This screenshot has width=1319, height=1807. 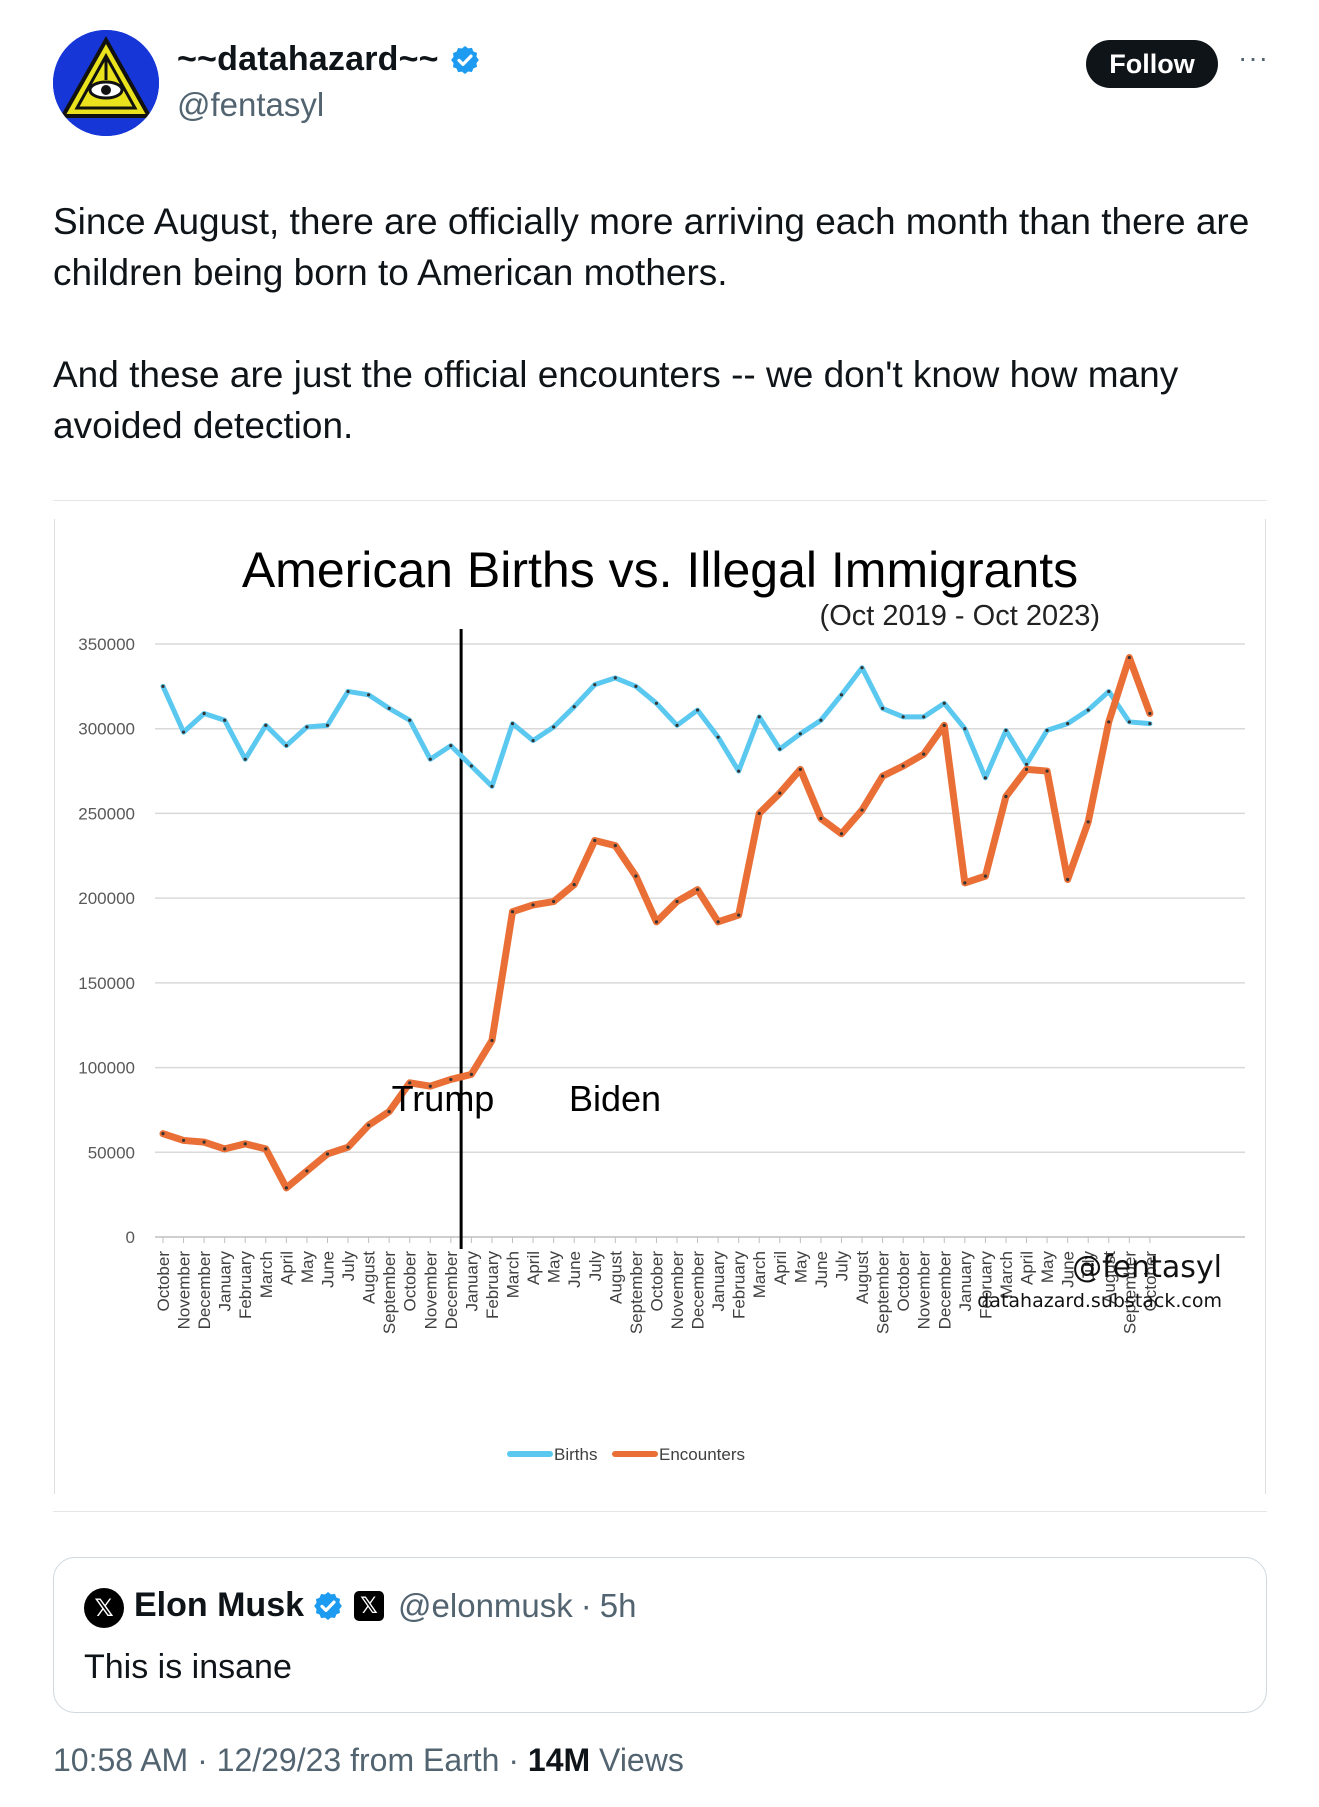 I want to click on x-tick-label: December, so click(x=944, y=1290).